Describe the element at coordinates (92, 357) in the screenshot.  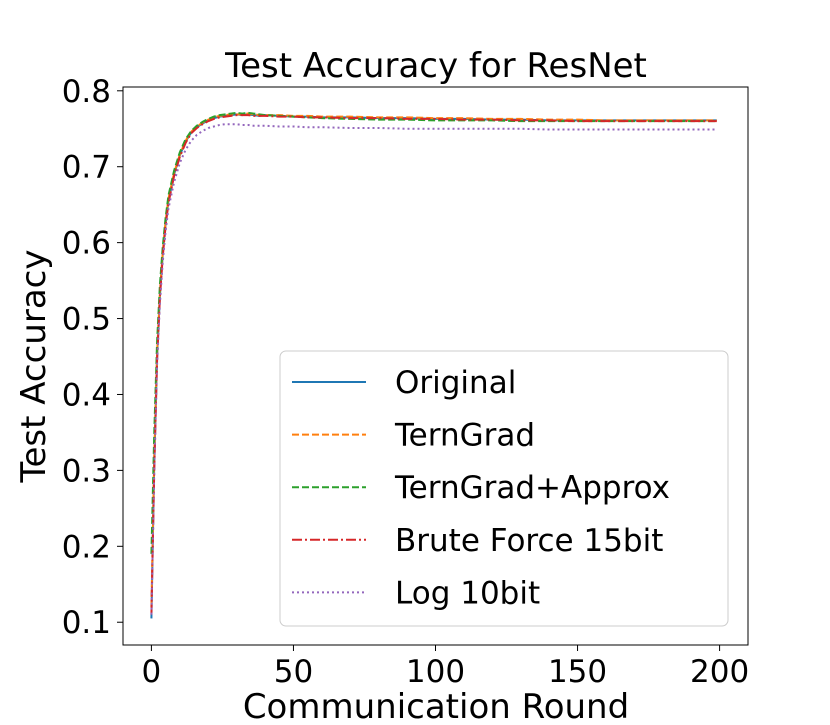
I see `y-axis: 0.1 0.2 0.3 0.4 0.5 0.6 0.7 0.8` at that location.